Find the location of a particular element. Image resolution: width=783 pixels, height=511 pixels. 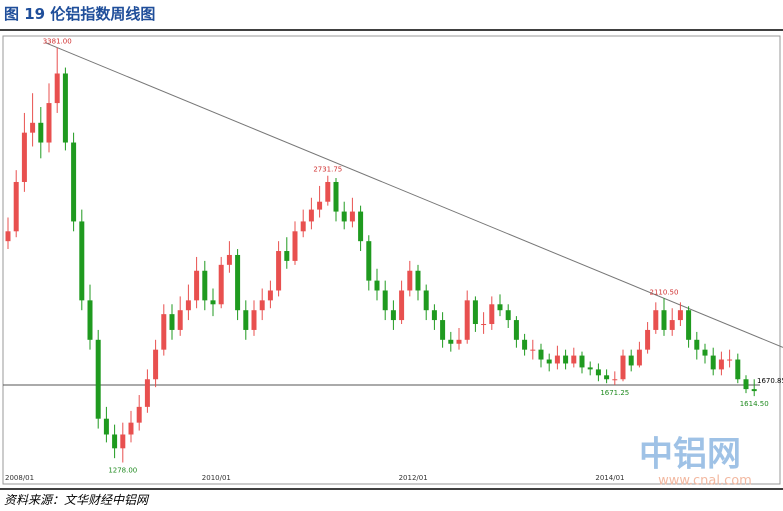

x-tick-label: 2012/01 is located at coordinates (413, 478).